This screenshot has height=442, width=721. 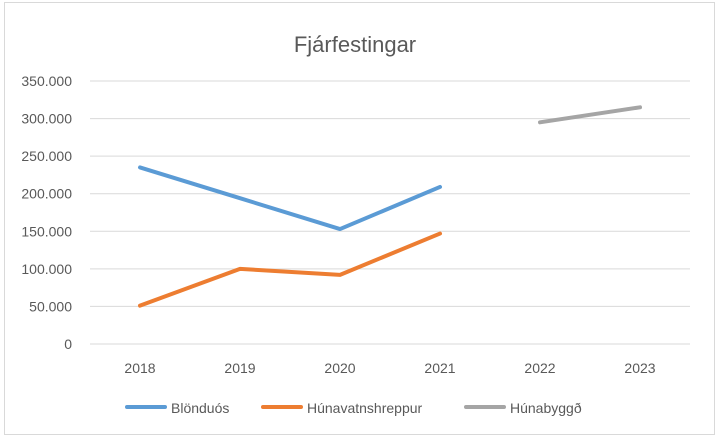 I want to click on x-tick-label: 2021, so click(x=439, y=368).